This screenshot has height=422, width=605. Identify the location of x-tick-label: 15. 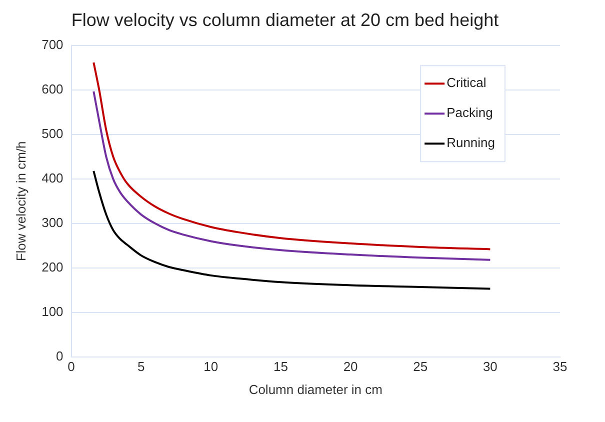
(281, 366).